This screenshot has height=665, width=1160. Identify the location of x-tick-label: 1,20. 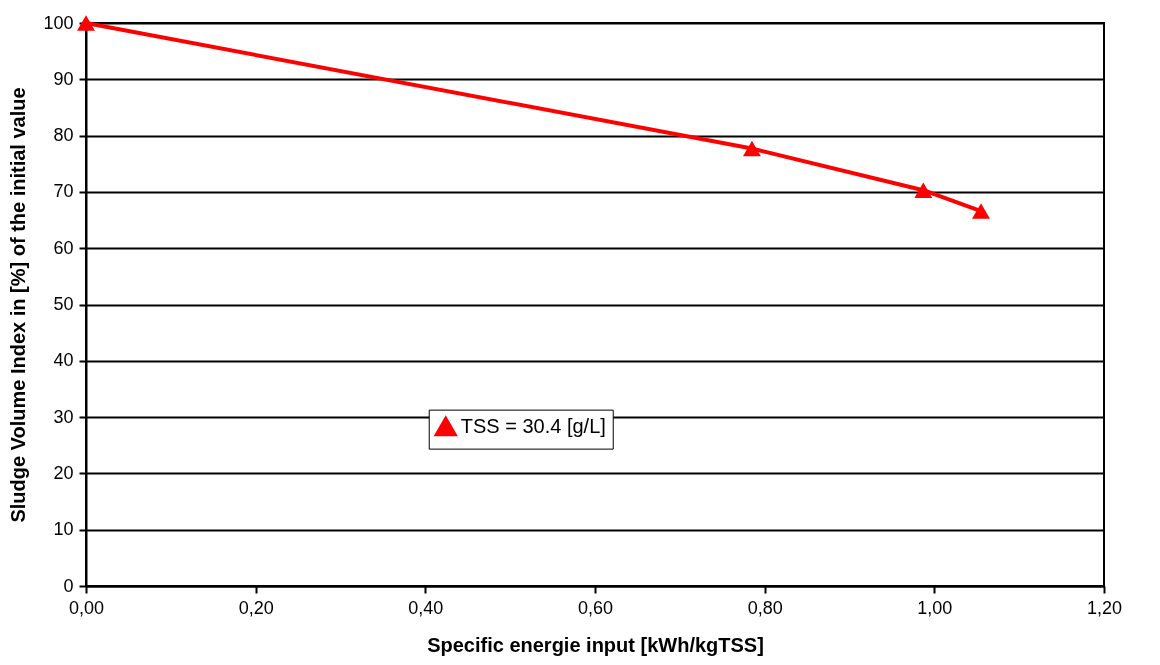
(1104, 607).